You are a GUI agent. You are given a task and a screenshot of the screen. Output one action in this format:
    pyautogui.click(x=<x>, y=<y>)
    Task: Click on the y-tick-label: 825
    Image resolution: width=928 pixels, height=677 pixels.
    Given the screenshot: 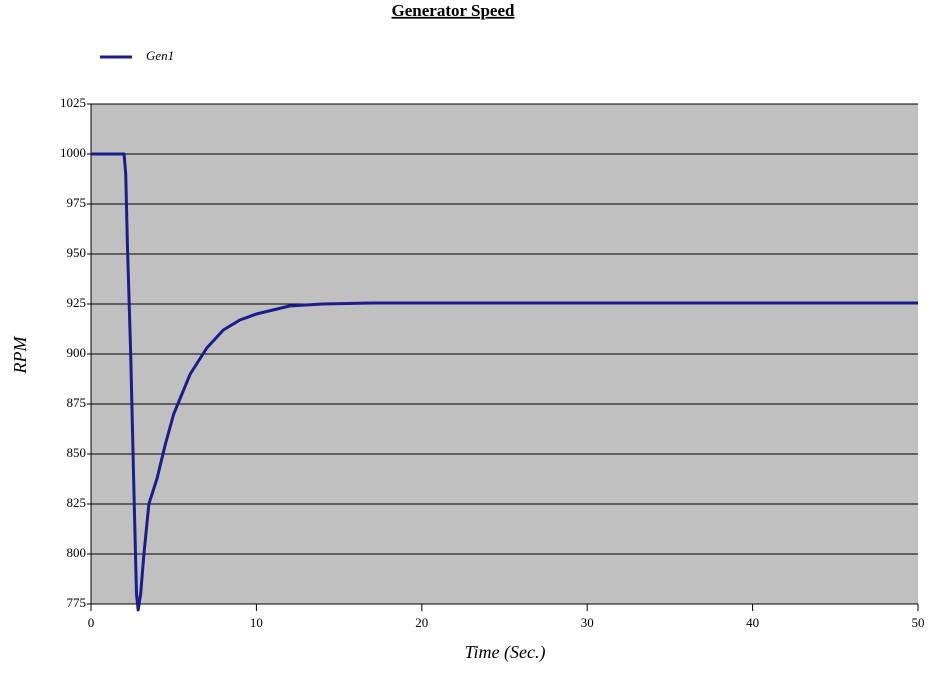 What is the action you would take?
    pyautogui.click(x=77, y=502)
    